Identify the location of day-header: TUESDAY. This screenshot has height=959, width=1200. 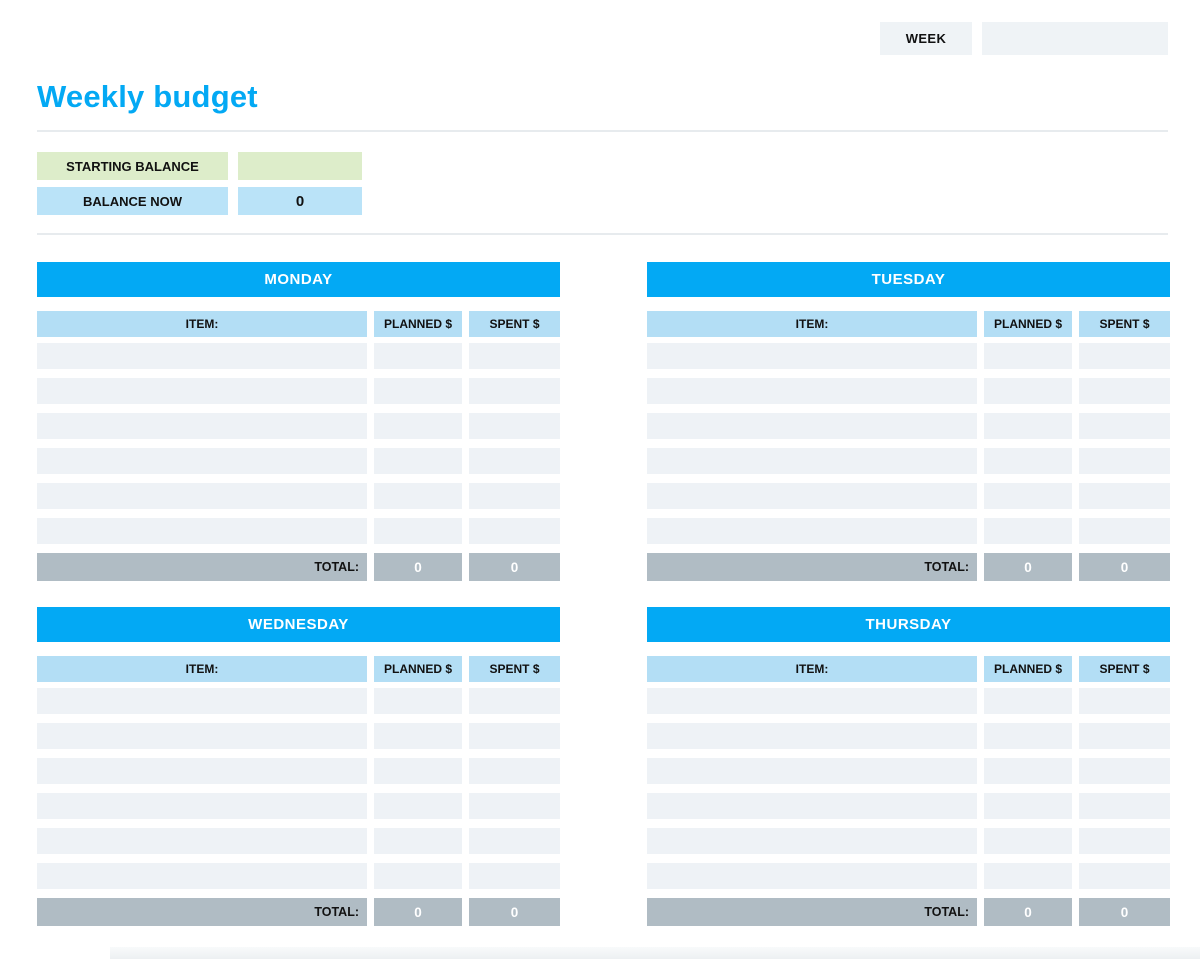
(908, 279).